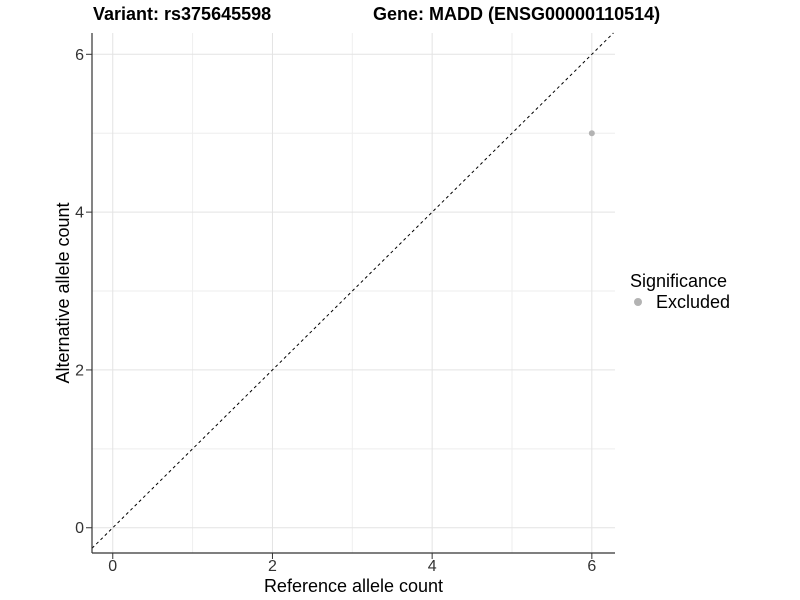  Describe the element at coordinates (679, 281) in the screenshot. I see `legend-title: Significance` at that location.